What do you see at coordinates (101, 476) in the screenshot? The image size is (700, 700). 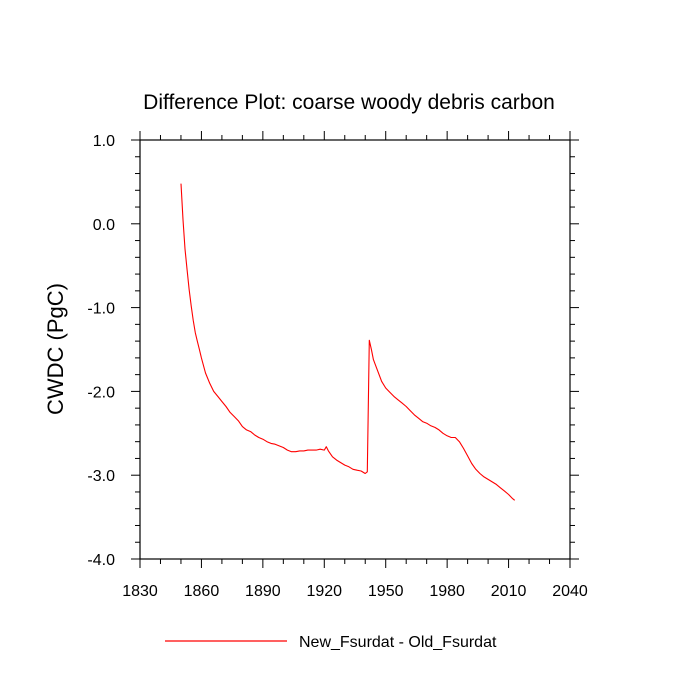 I see `y-tick-label: -3.0` at bounding box center [101, 476].